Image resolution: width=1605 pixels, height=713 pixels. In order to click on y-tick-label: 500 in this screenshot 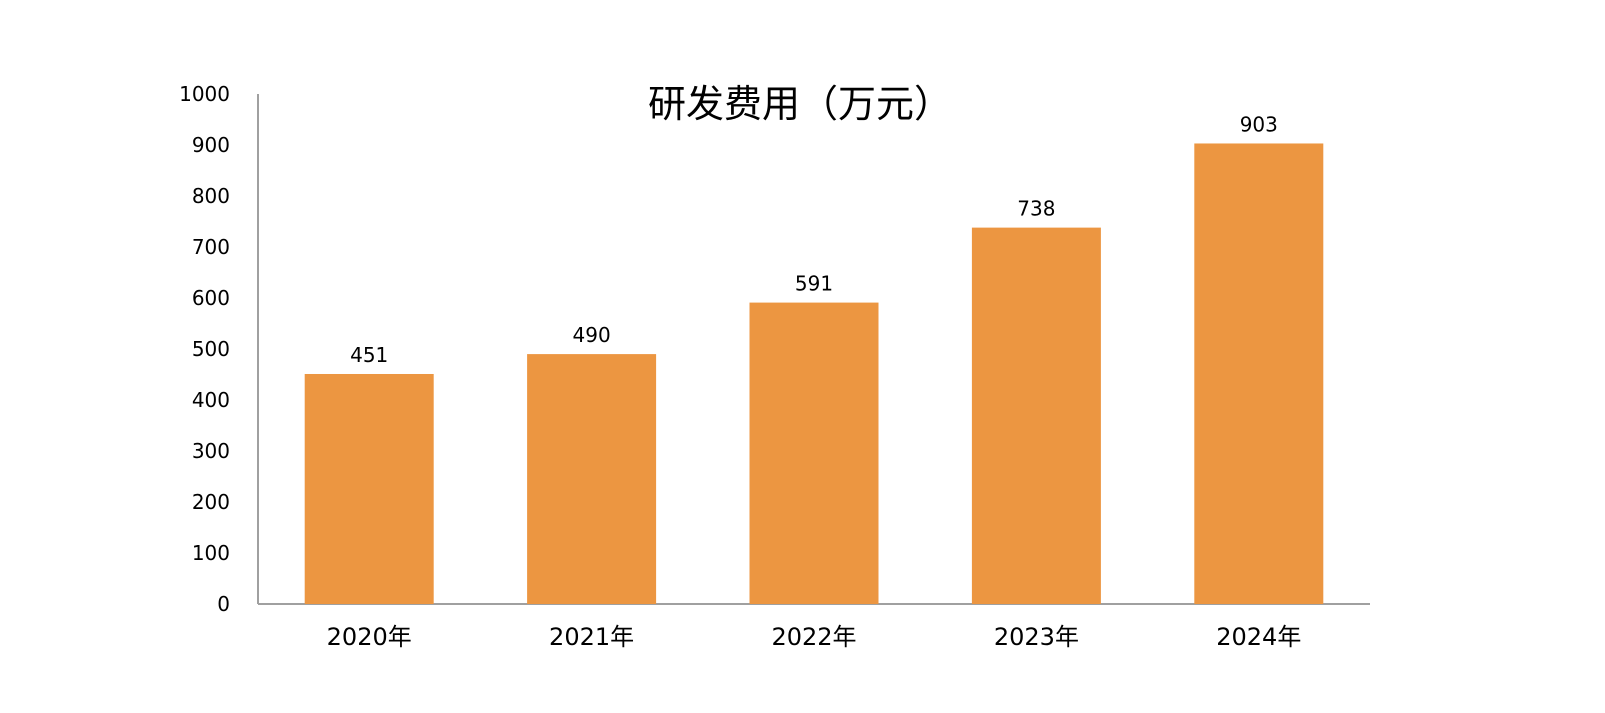, I will do `click(211, 349)`.